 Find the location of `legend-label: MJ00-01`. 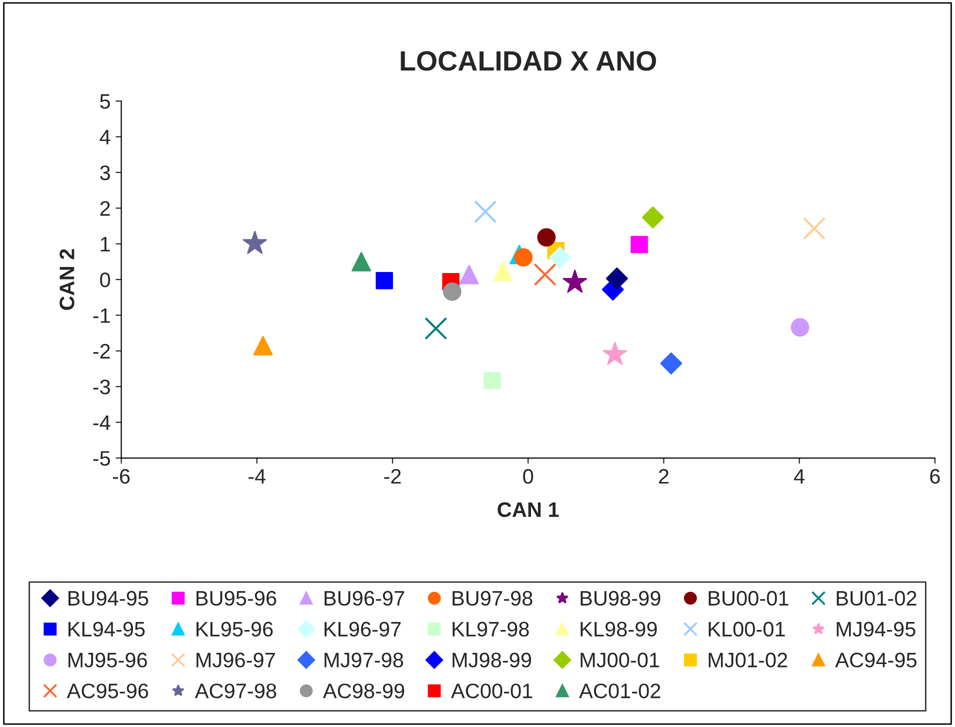

legend-label: MJ00-01 is located at coordinates (620, 660).